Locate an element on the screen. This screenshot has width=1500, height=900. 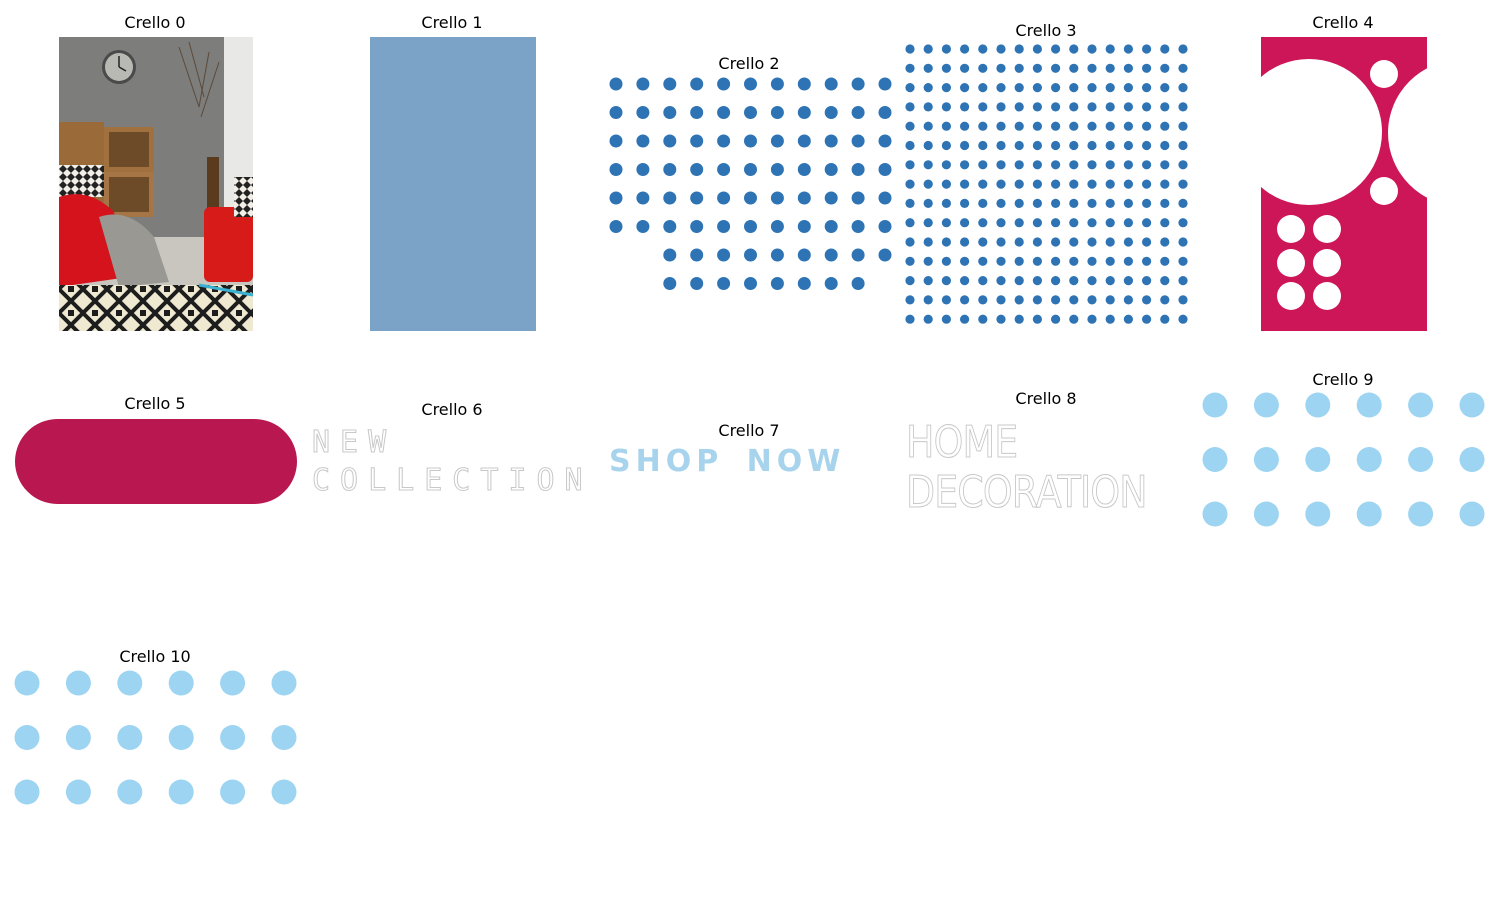
magenta-dots-panel is located at coordinates (1344, 184).